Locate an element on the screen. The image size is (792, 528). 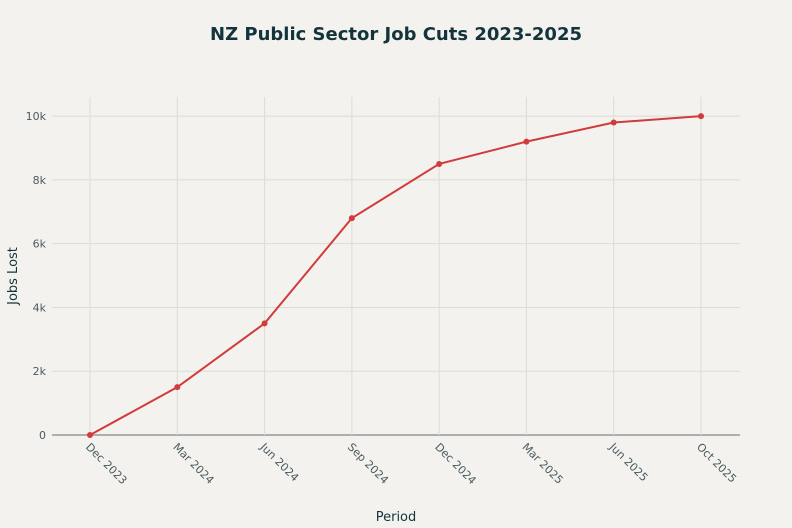
x-tick-label: Jun 2025 is located at coordinates (628, 462).